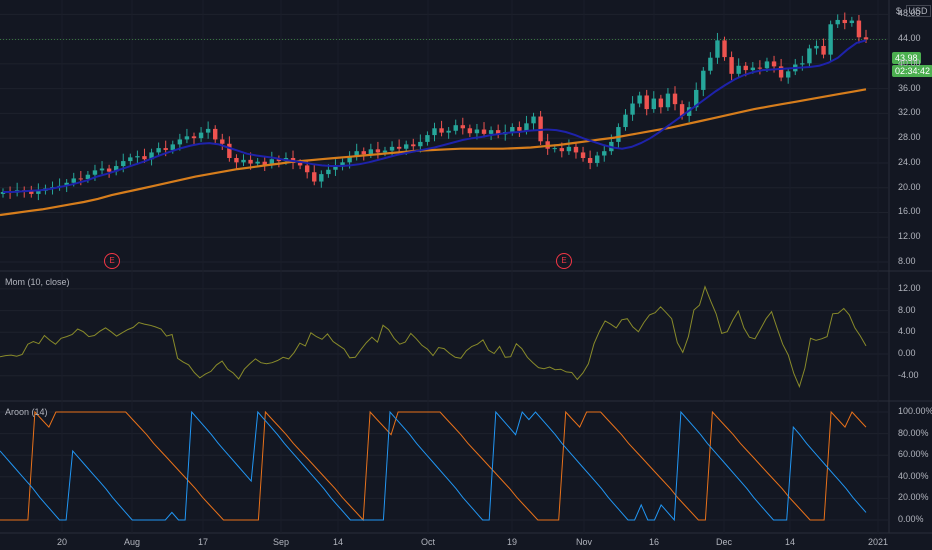 The image size is (932, 550). What do you see at coordinates (584, 542) in the screenshot?
I see `x-tick-label: Nov` at bounding box center [584, 542].